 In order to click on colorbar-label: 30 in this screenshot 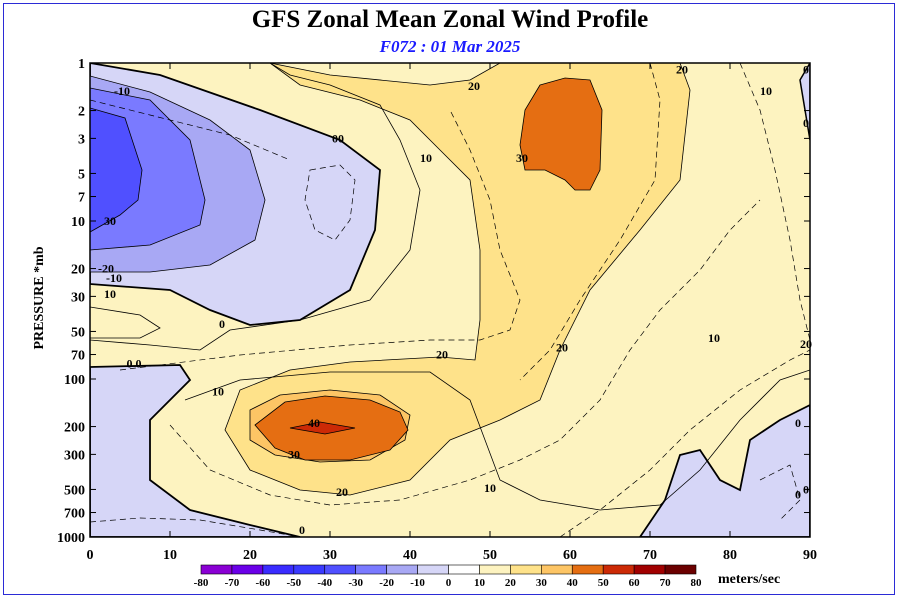, I will do `click(542, 583)`.